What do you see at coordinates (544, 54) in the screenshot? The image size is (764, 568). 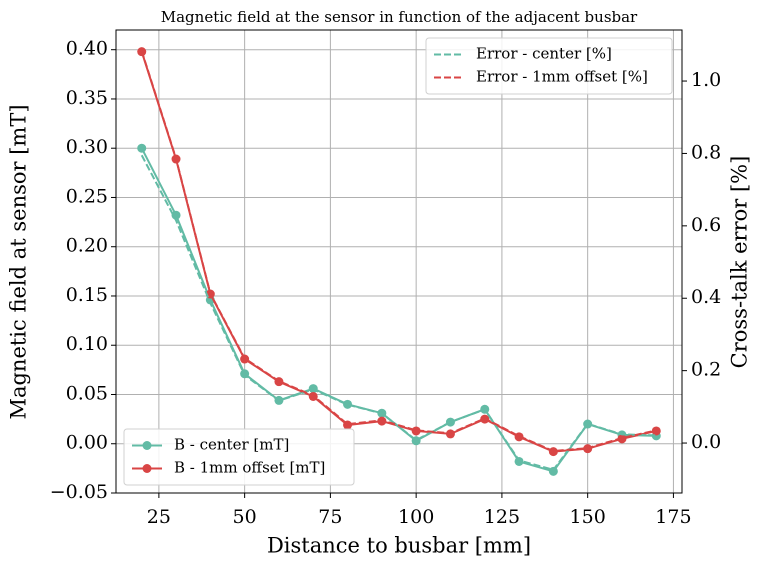 I see `legend-label: Error - center [%]` at bounding box center [544, 54].